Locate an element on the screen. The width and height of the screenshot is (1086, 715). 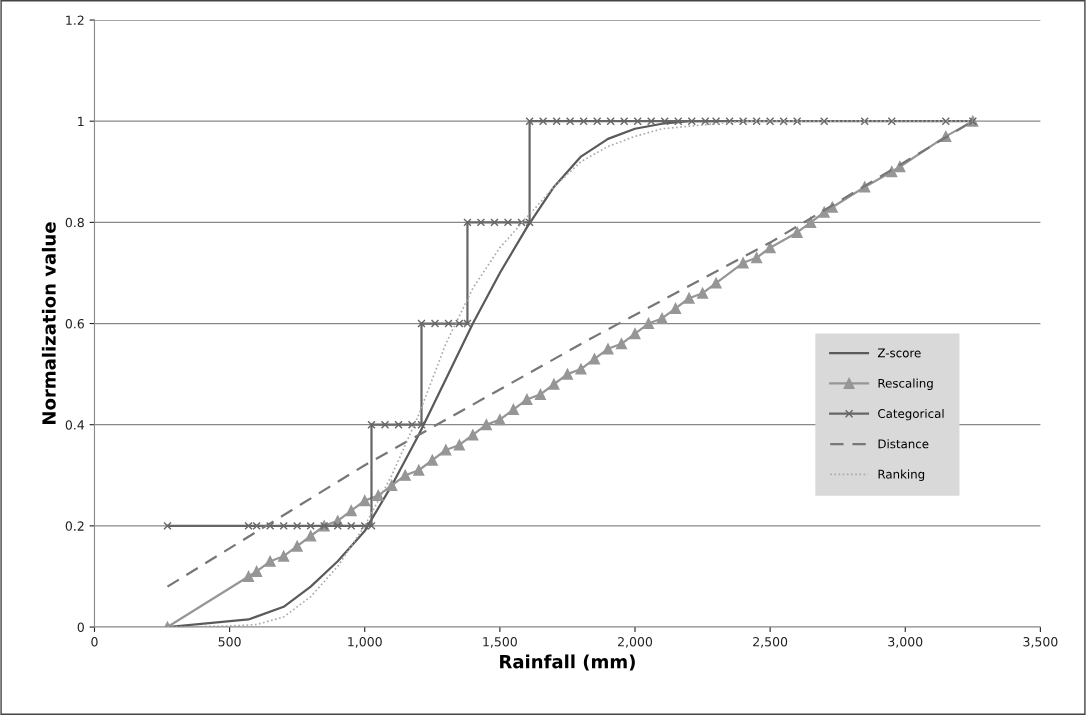
y-tick-label: 0.4 is located at coordinates (75, 425).